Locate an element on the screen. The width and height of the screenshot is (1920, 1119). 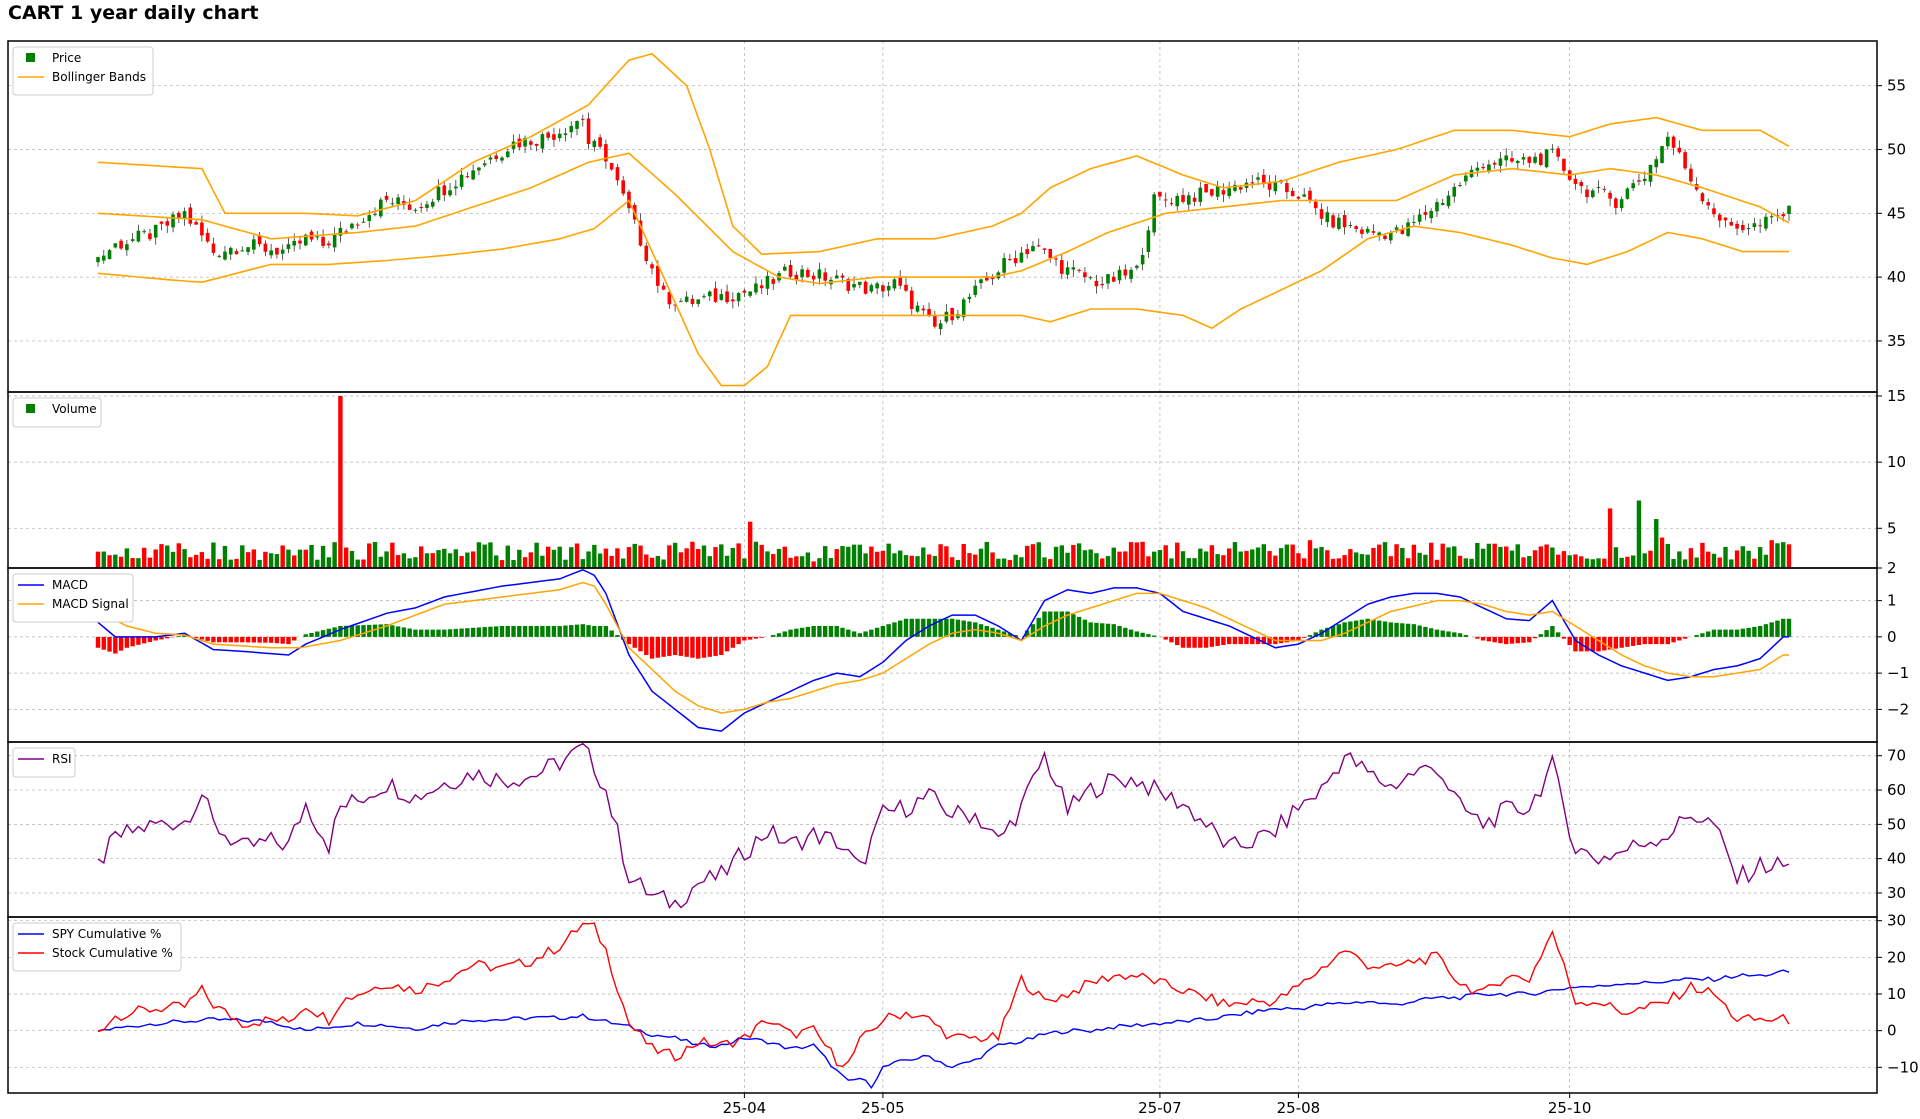
x-axis: 25-04 25-05 25-07 25-08 25-10 is located at coordinates (1157, 1105).